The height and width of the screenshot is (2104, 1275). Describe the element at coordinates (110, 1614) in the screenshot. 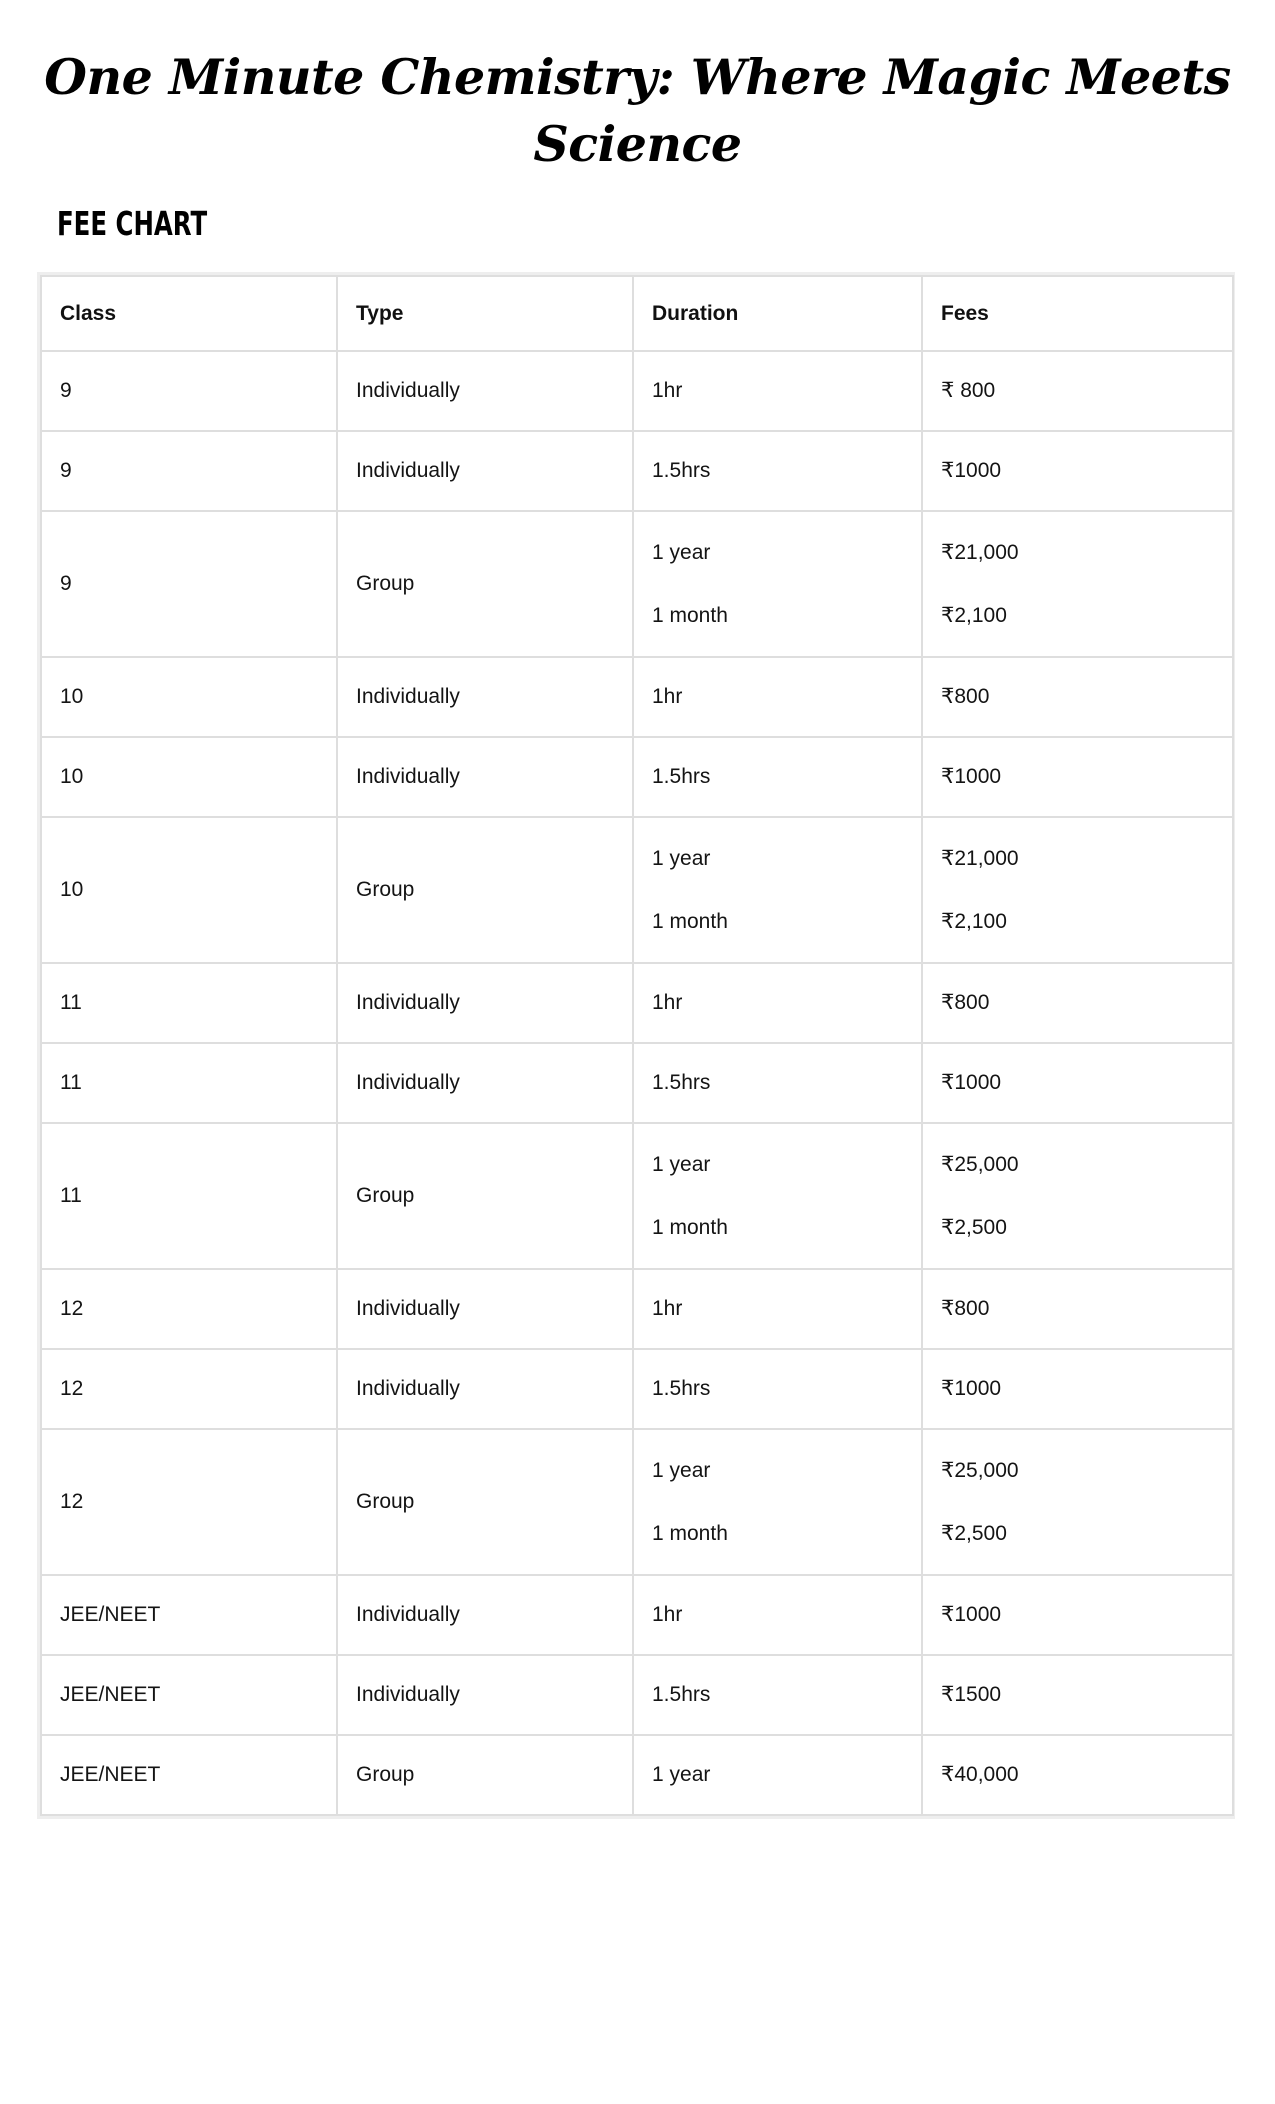

I see `cell-line: JEE/NEET` at that location.